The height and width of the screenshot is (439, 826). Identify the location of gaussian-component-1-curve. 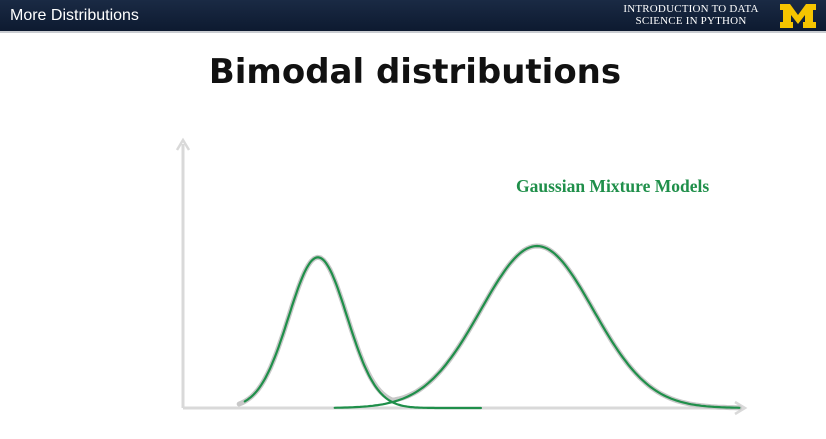
(362, 333).